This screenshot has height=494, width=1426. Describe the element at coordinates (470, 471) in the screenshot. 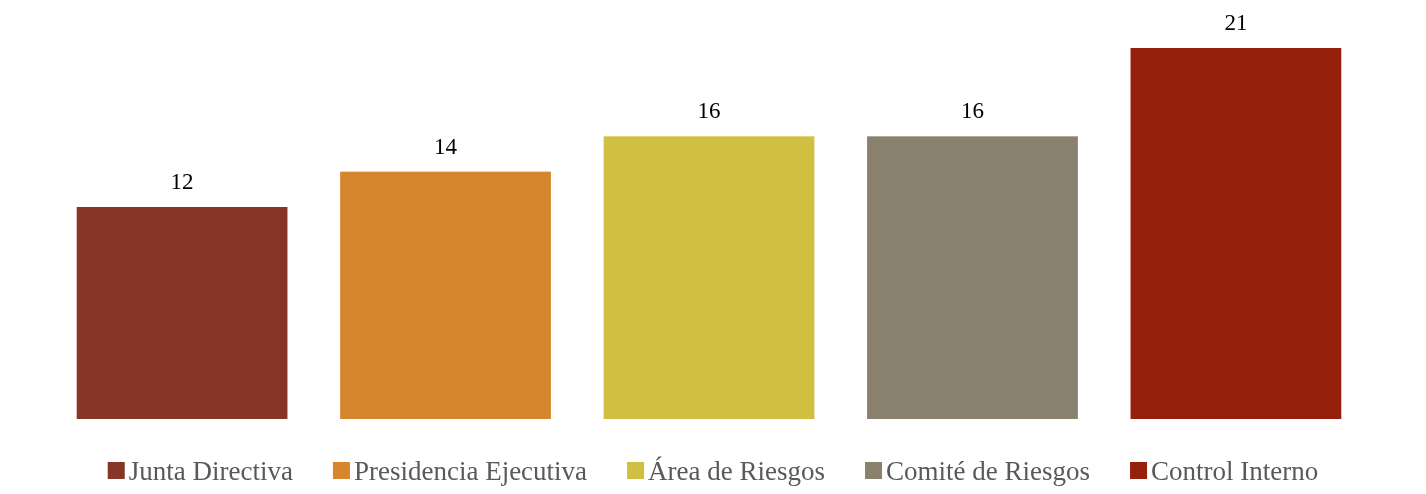

I see `legend-label: Presidencia Ejecutiva` at that location.